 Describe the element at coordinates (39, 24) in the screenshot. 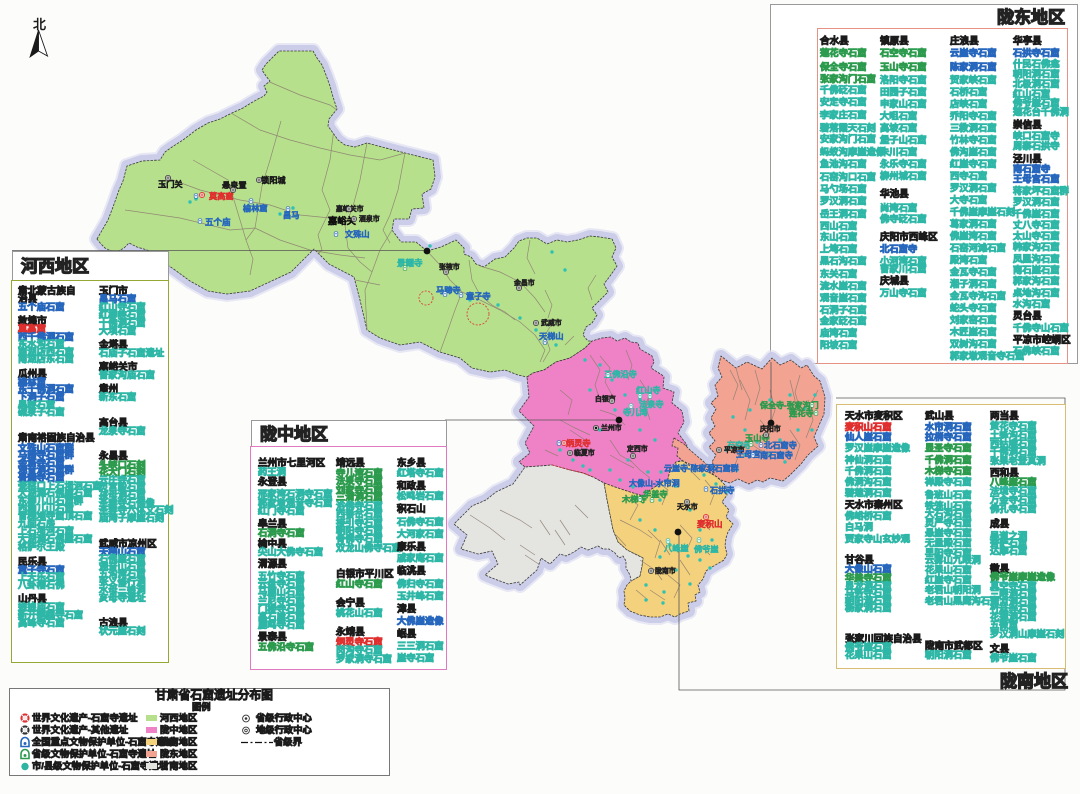

I see `svg-text: 北` at that location.